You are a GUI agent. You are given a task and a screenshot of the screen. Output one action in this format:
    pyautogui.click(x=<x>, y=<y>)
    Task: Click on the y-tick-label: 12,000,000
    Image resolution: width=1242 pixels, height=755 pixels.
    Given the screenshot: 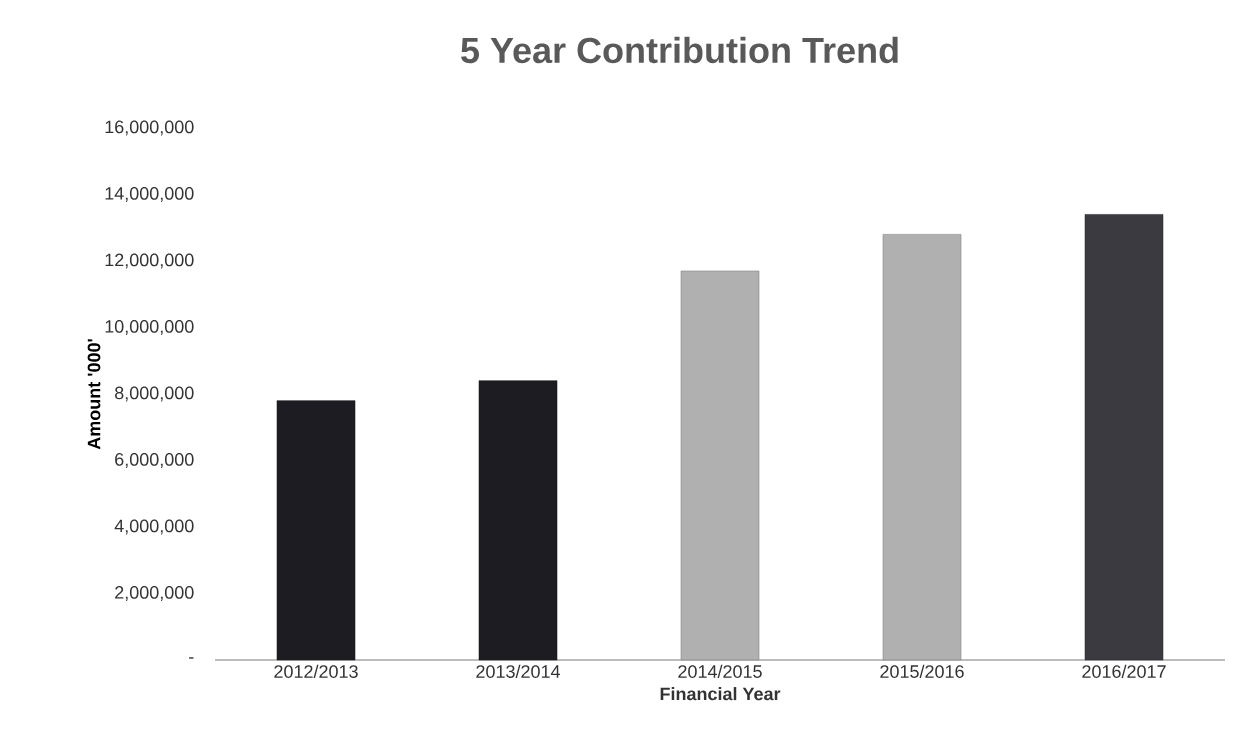 What is the action you would take?
    pyautogui.click(x=149, y=261)
    